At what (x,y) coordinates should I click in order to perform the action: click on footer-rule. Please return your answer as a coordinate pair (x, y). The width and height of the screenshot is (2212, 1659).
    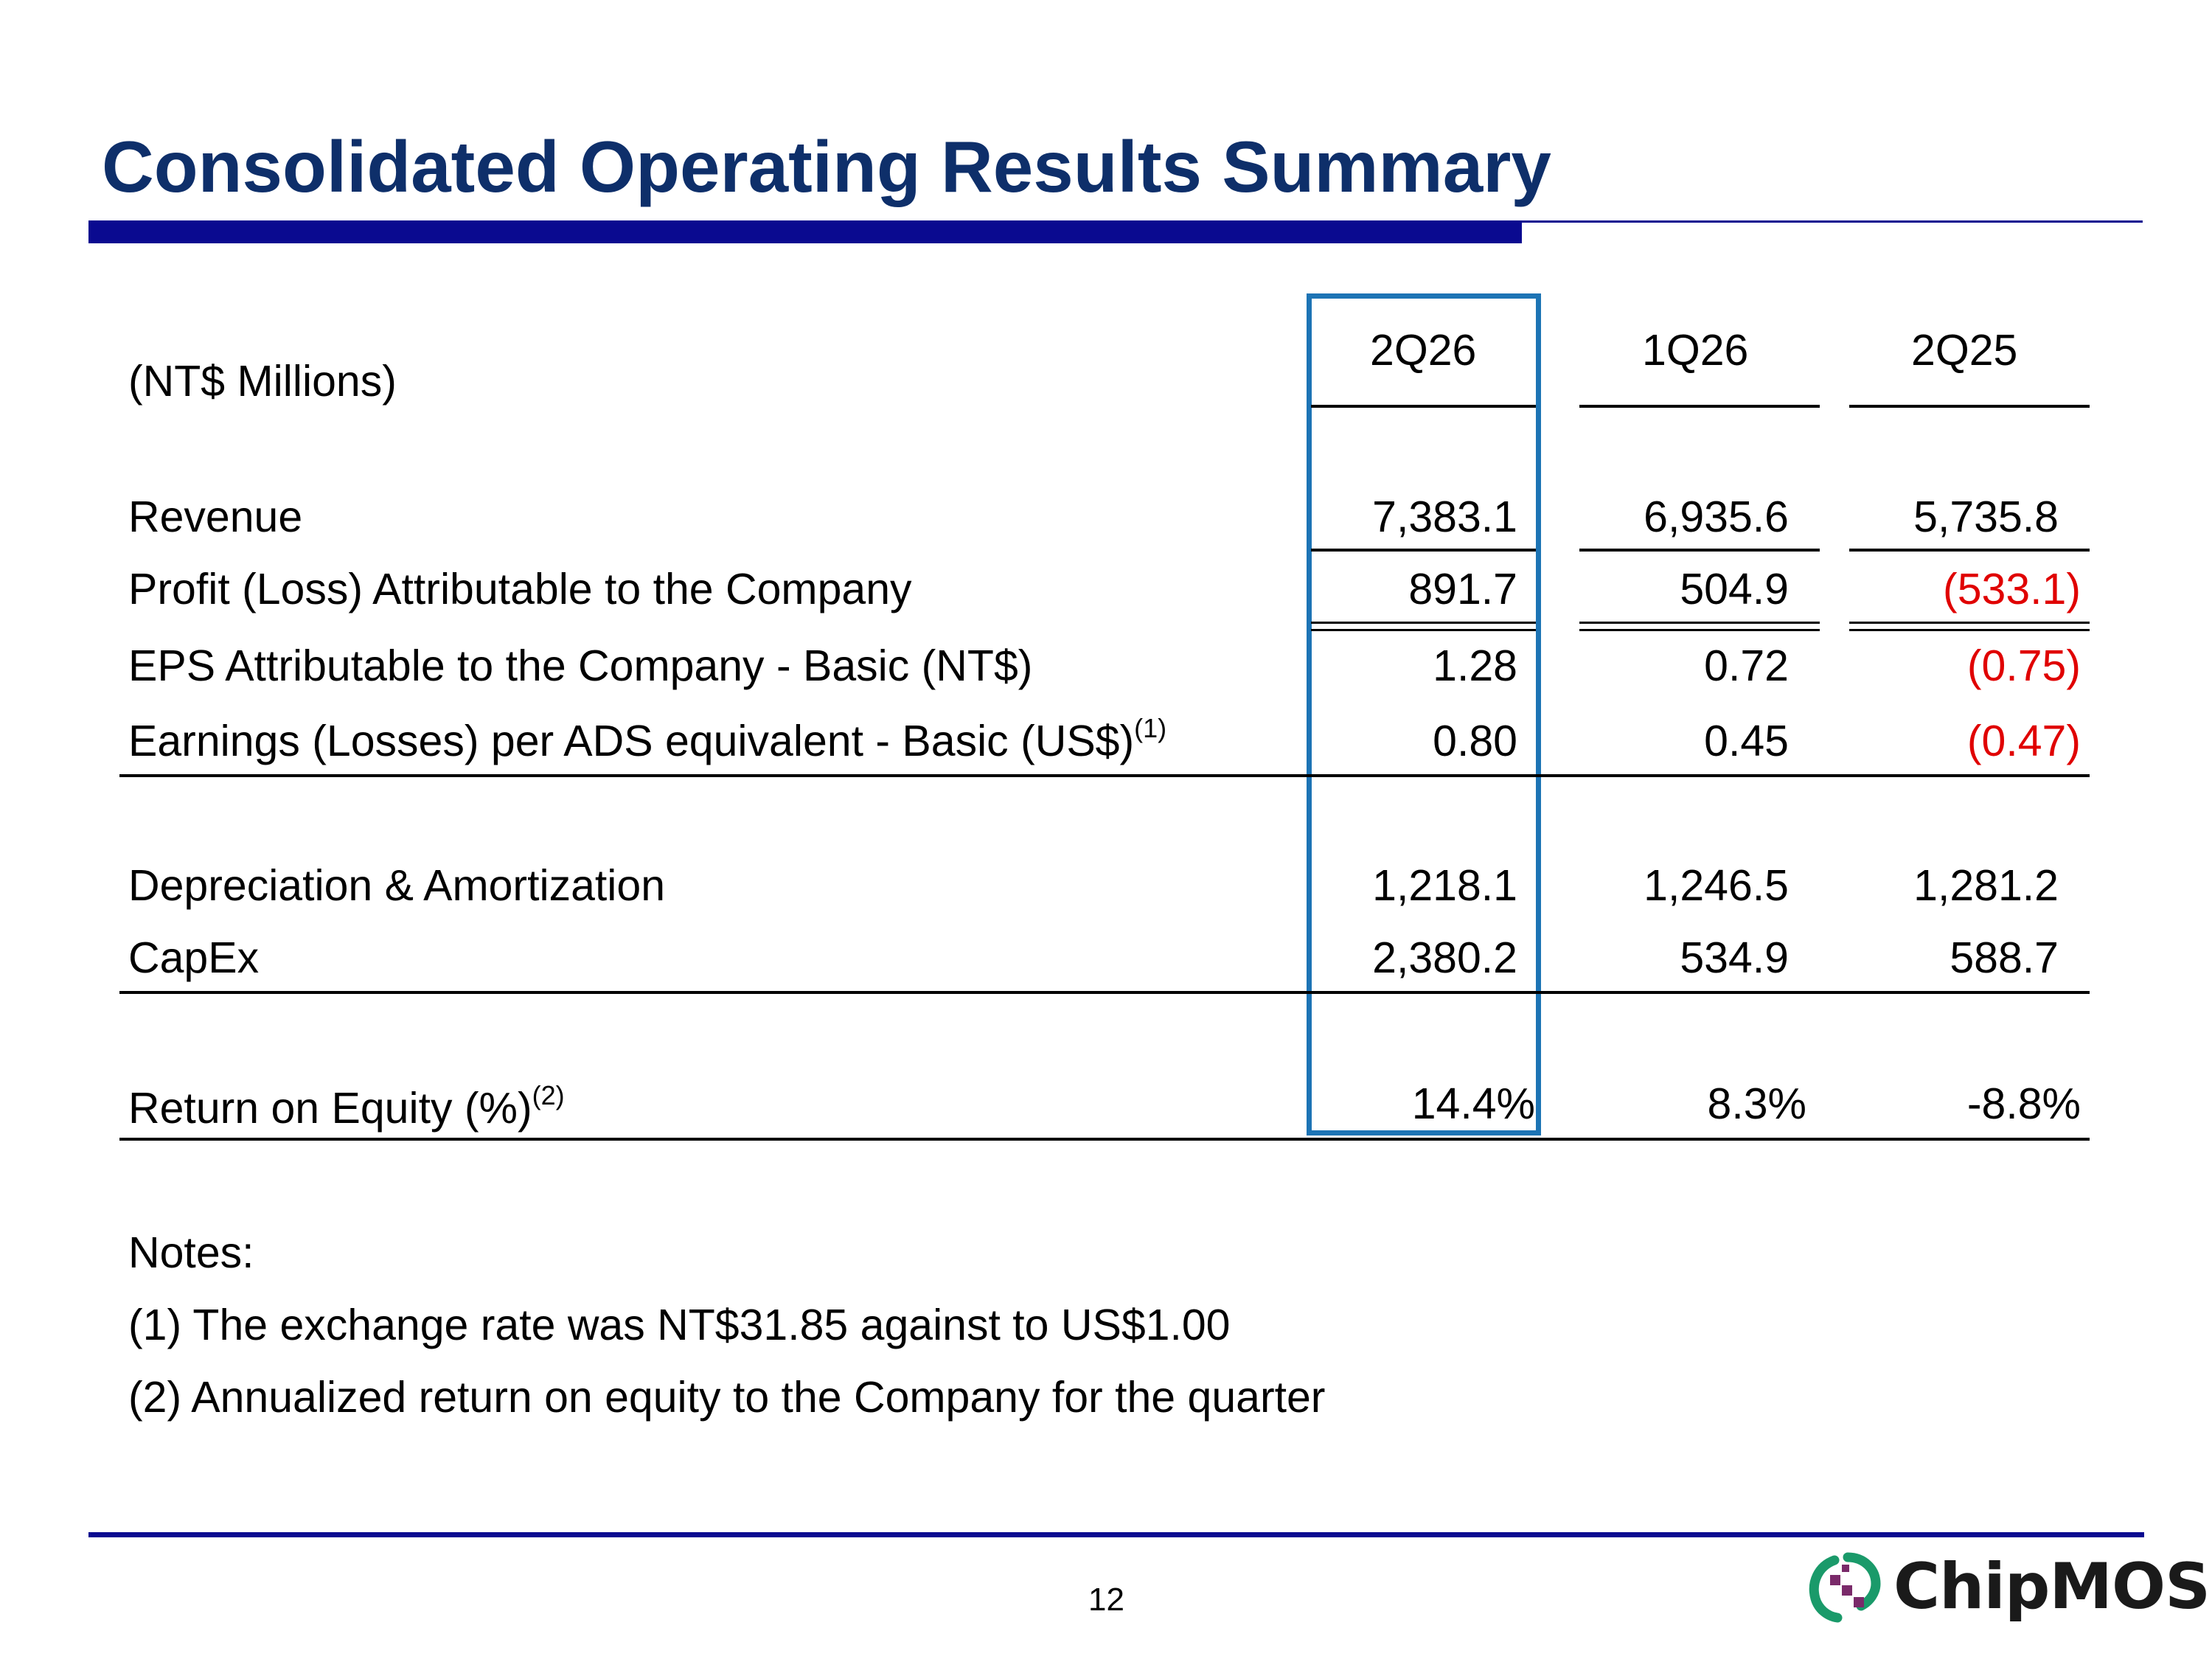
    Looking at the image, I should click on (1116, 1534).